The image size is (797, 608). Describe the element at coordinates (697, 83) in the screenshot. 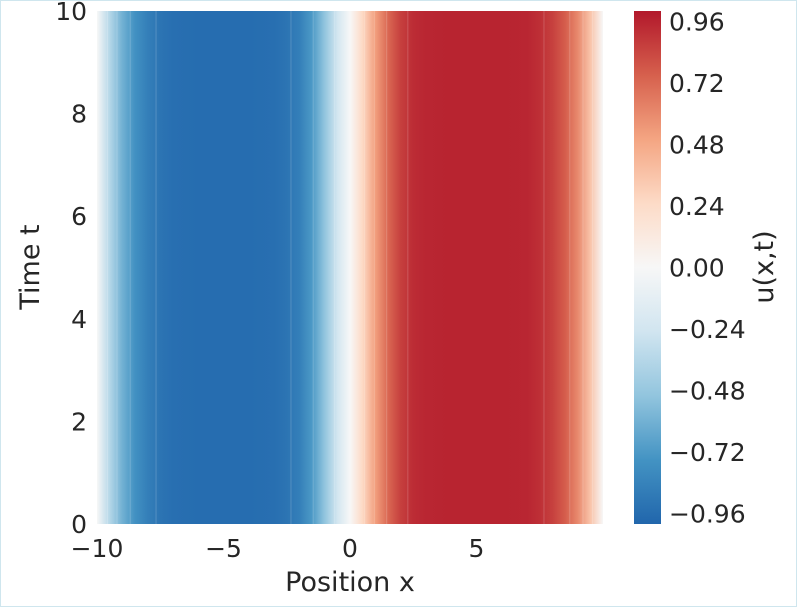

I see `colorbar-tick-label: 0.72` at that location.